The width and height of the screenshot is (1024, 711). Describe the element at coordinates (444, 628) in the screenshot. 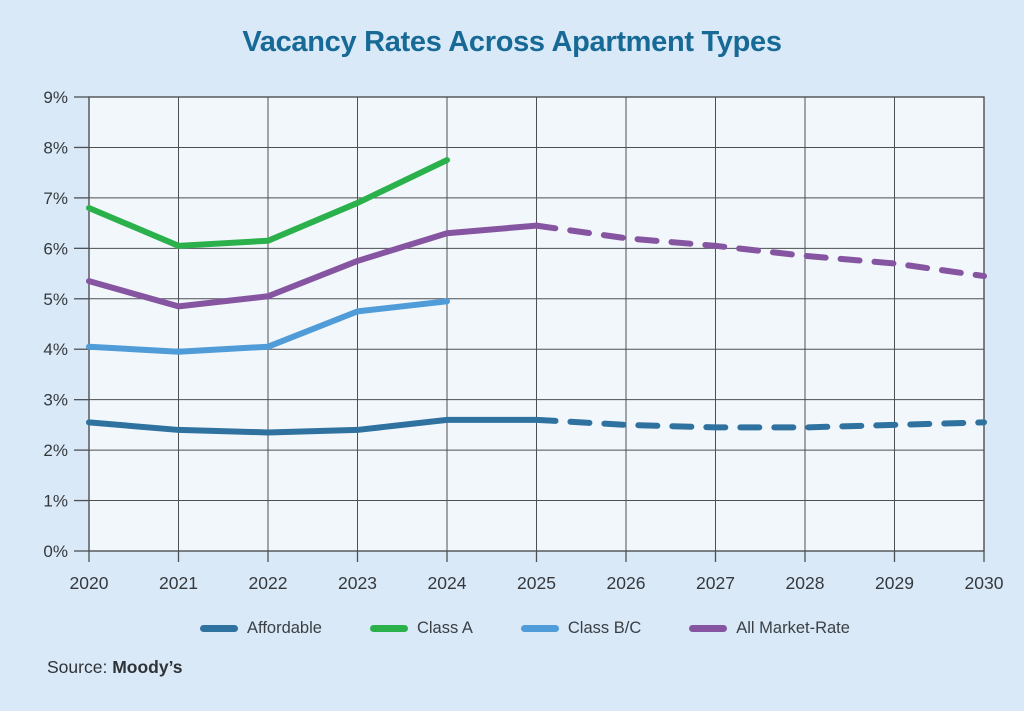

I see `legend-label-class-a: Class A` at that location.